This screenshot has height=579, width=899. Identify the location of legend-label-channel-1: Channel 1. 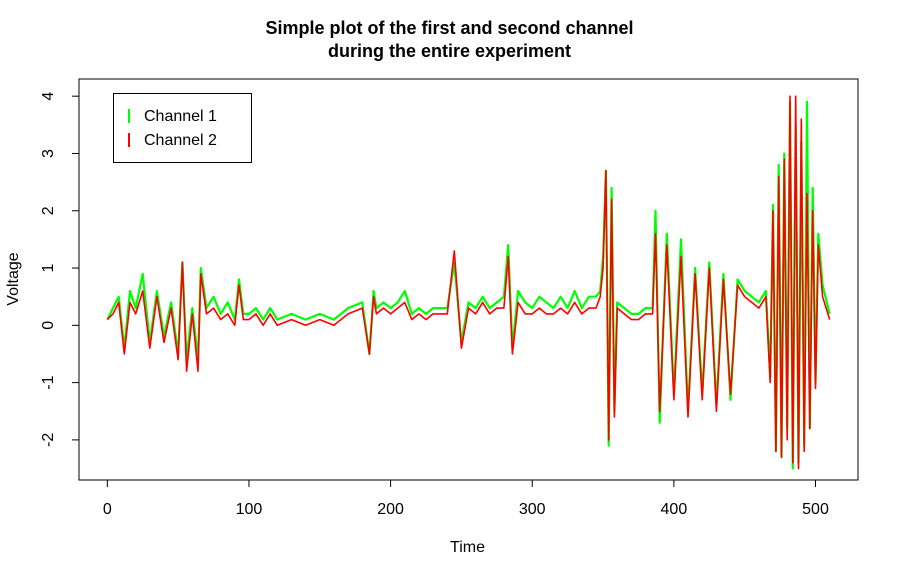
(180, 116).